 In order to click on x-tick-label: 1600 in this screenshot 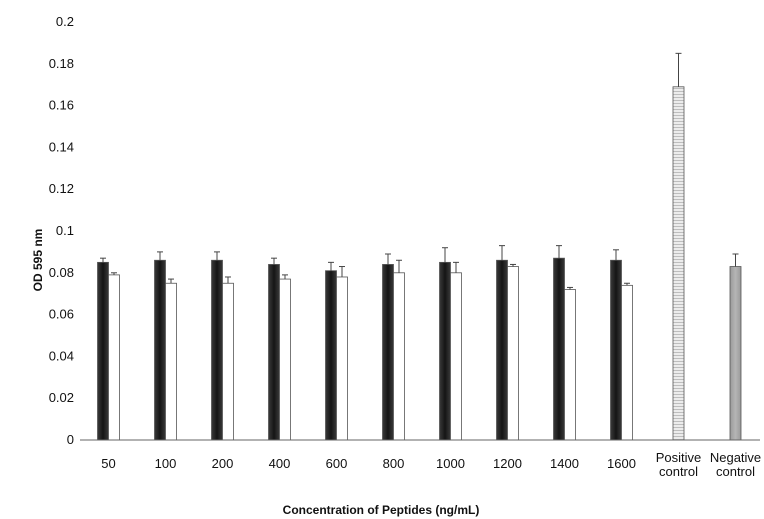, I will do `click(621, 463)`.